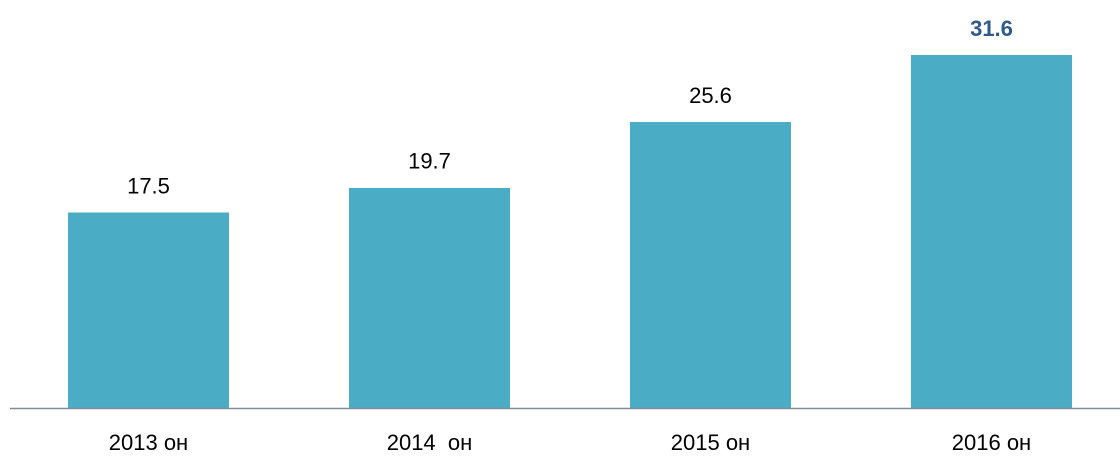 The height and width of the screenshot is (459, 1120). Describe the element at coordinates (430, 442) in the screenshot. I see `x-tick-label: 2014 он` at that location.